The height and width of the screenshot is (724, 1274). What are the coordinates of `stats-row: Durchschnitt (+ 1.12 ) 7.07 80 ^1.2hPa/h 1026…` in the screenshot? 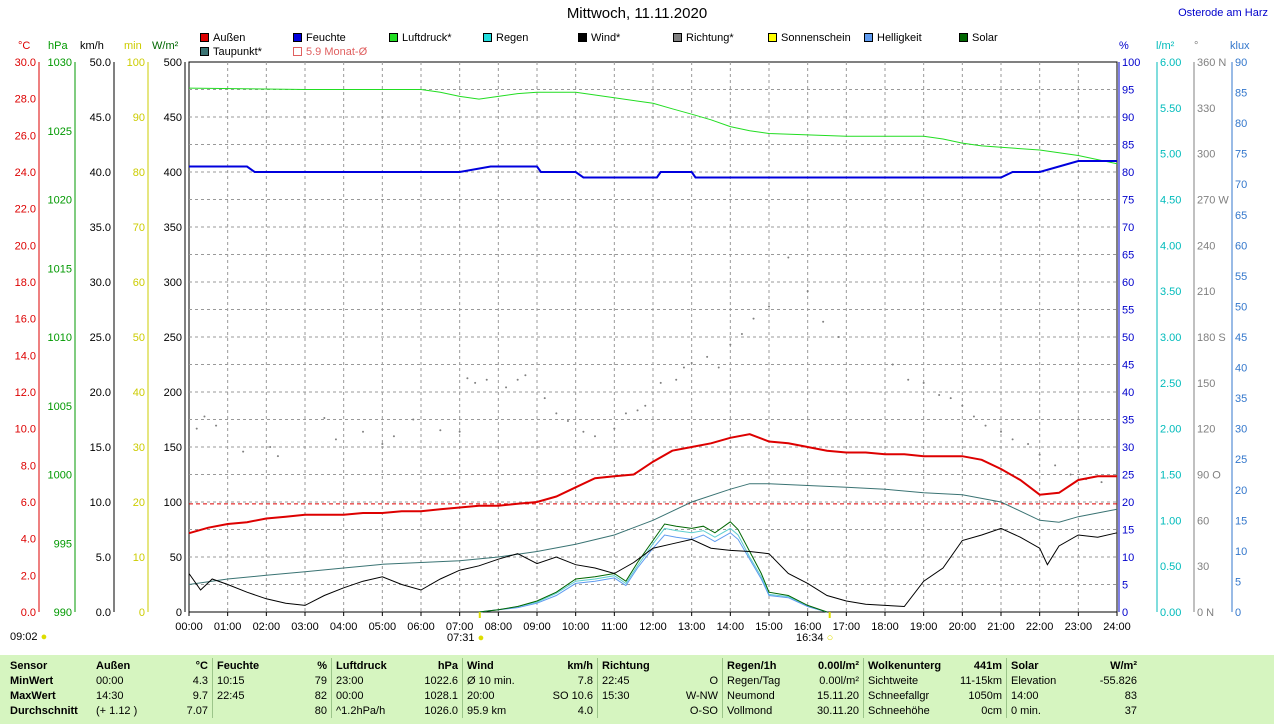 It's located at (573, 710).